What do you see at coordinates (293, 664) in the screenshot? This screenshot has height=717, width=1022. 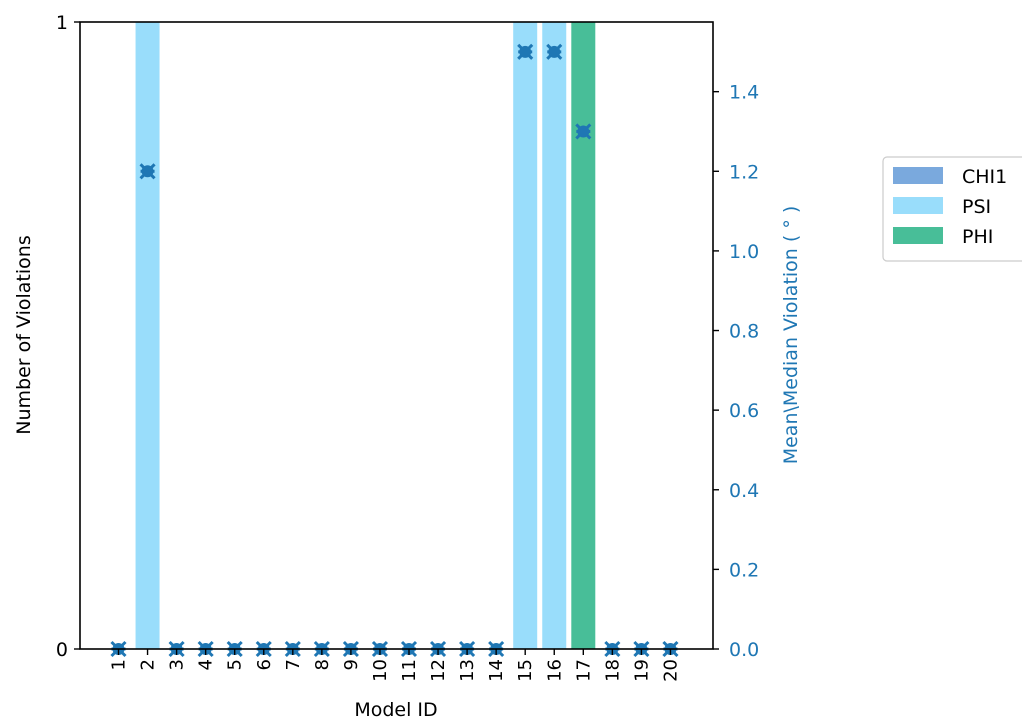 I see `x-tick-label: 7` at bounding box center [293, 664].